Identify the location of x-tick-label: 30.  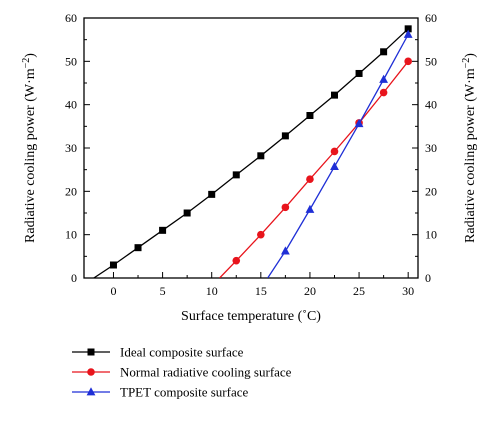
(408, 291).